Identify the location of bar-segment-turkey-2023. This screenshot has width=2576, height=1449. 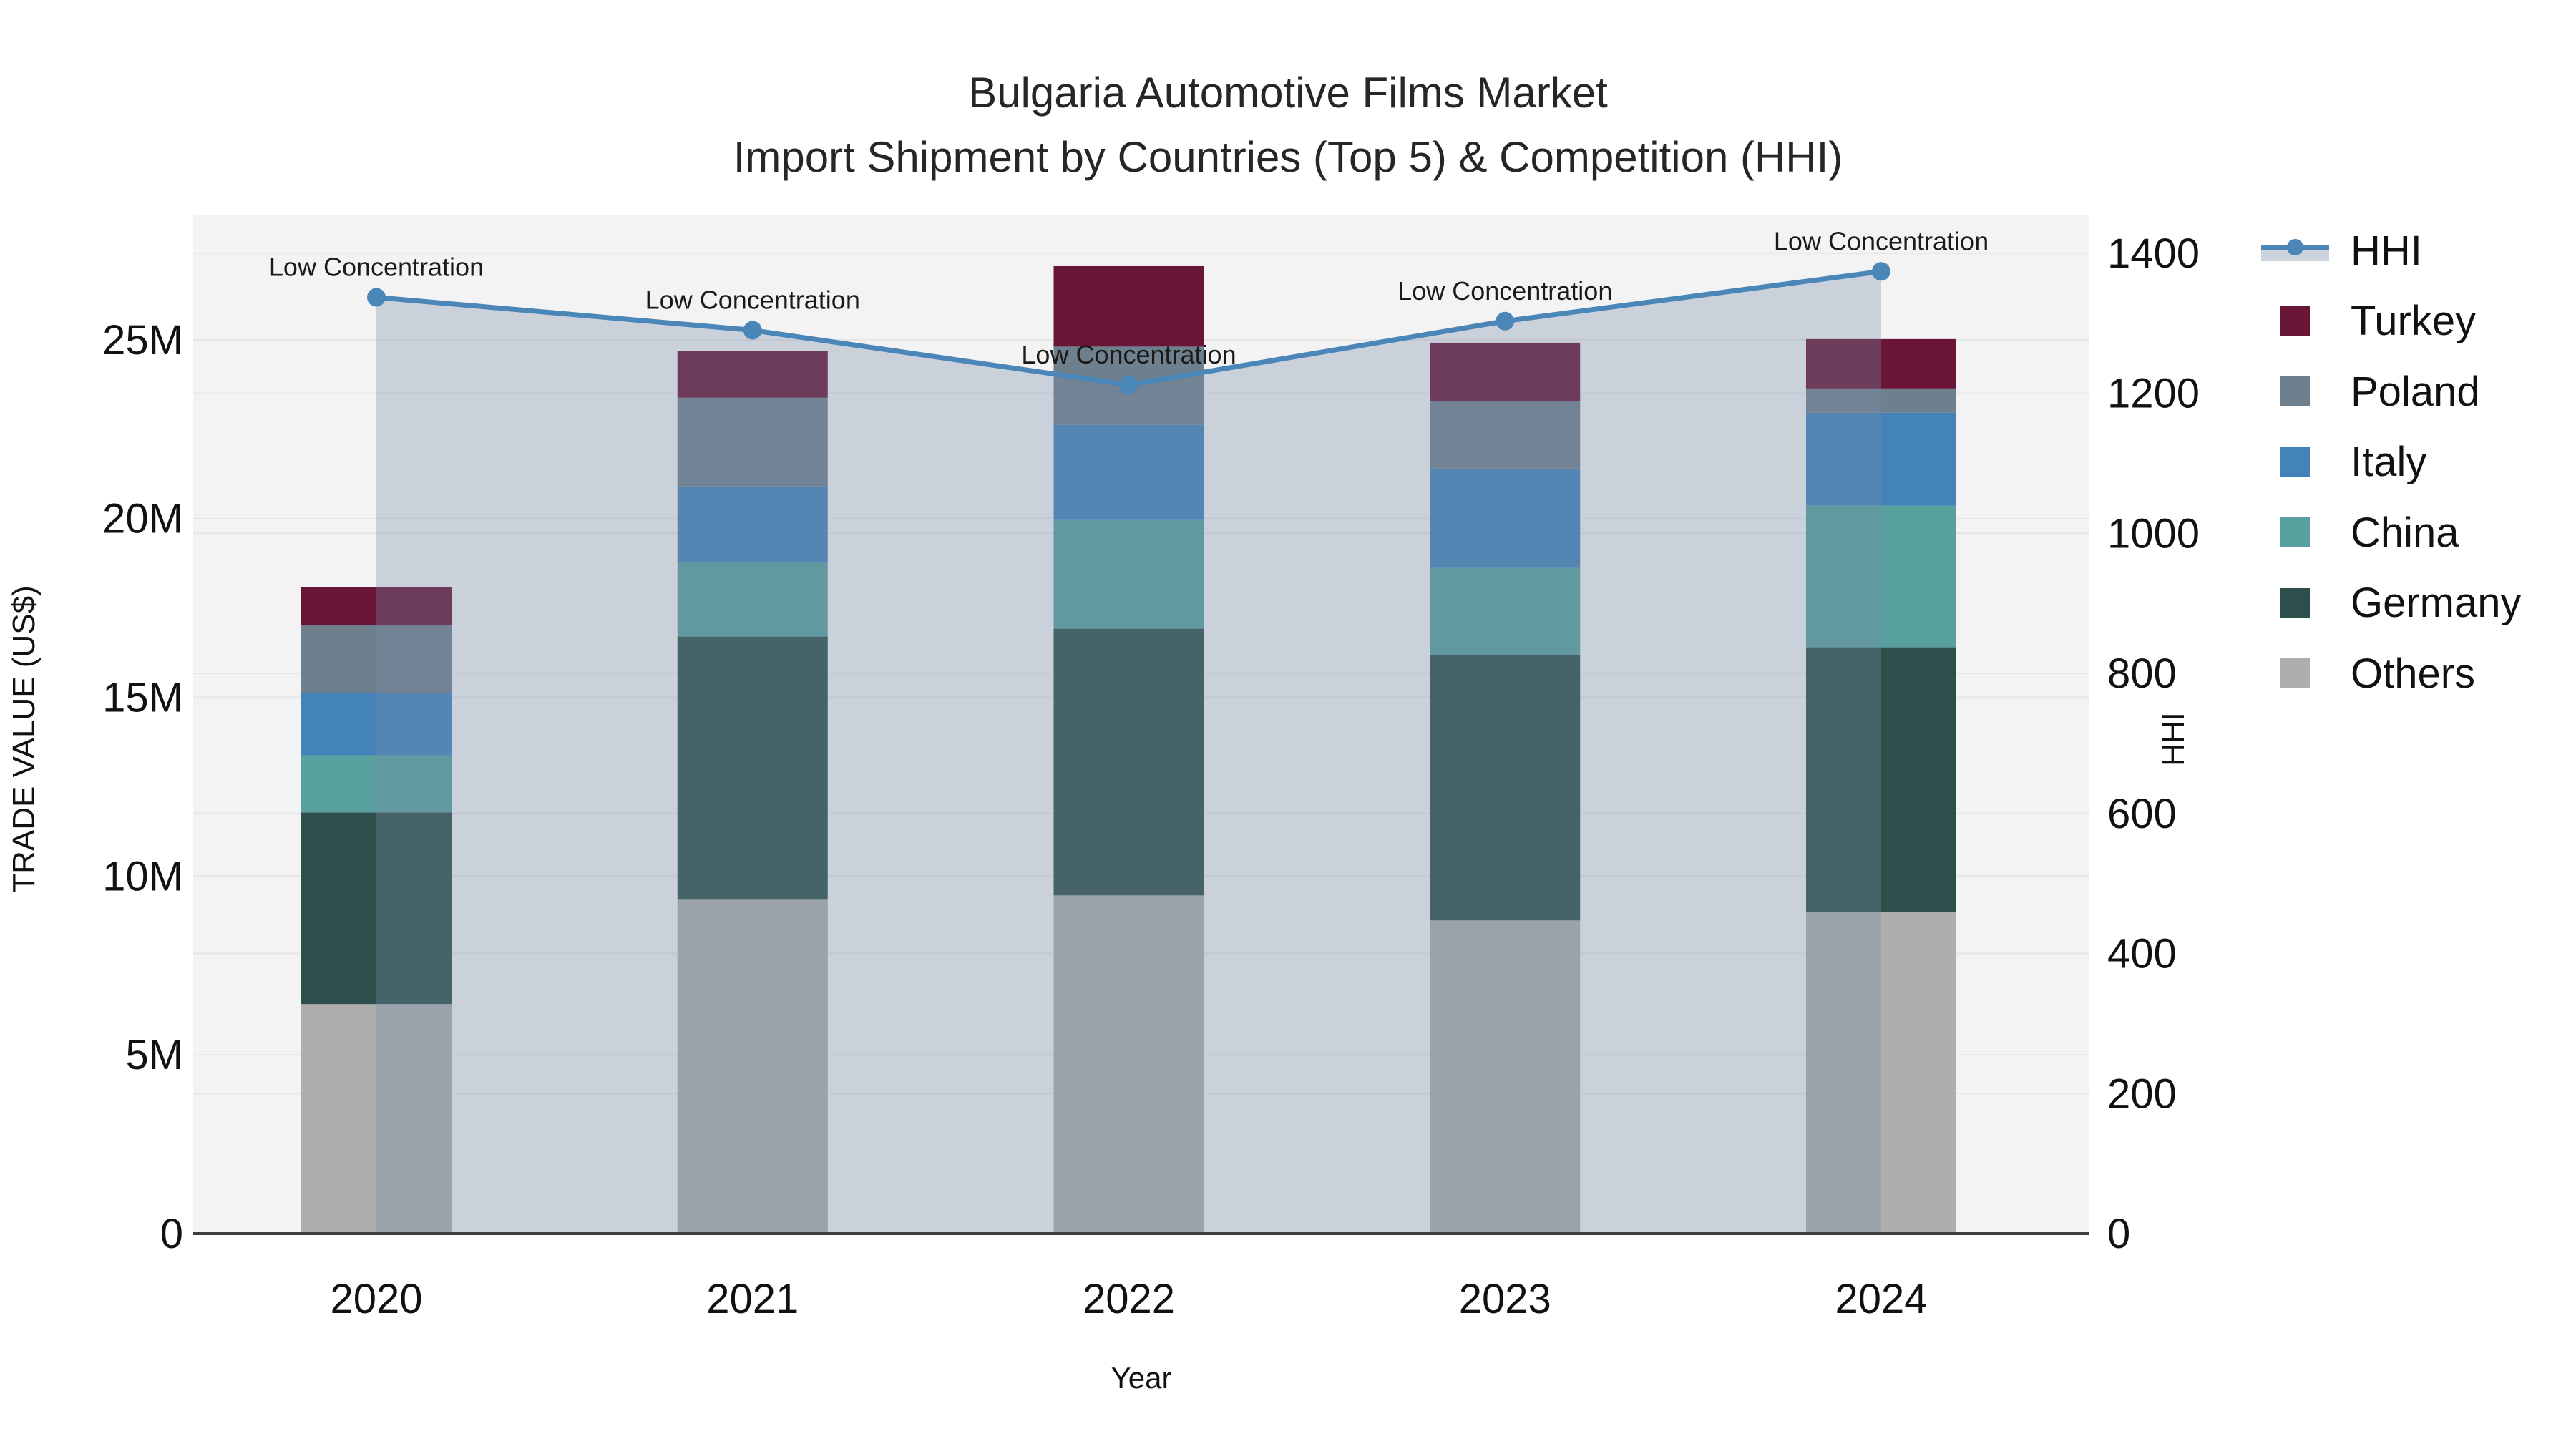
(1505, 372).